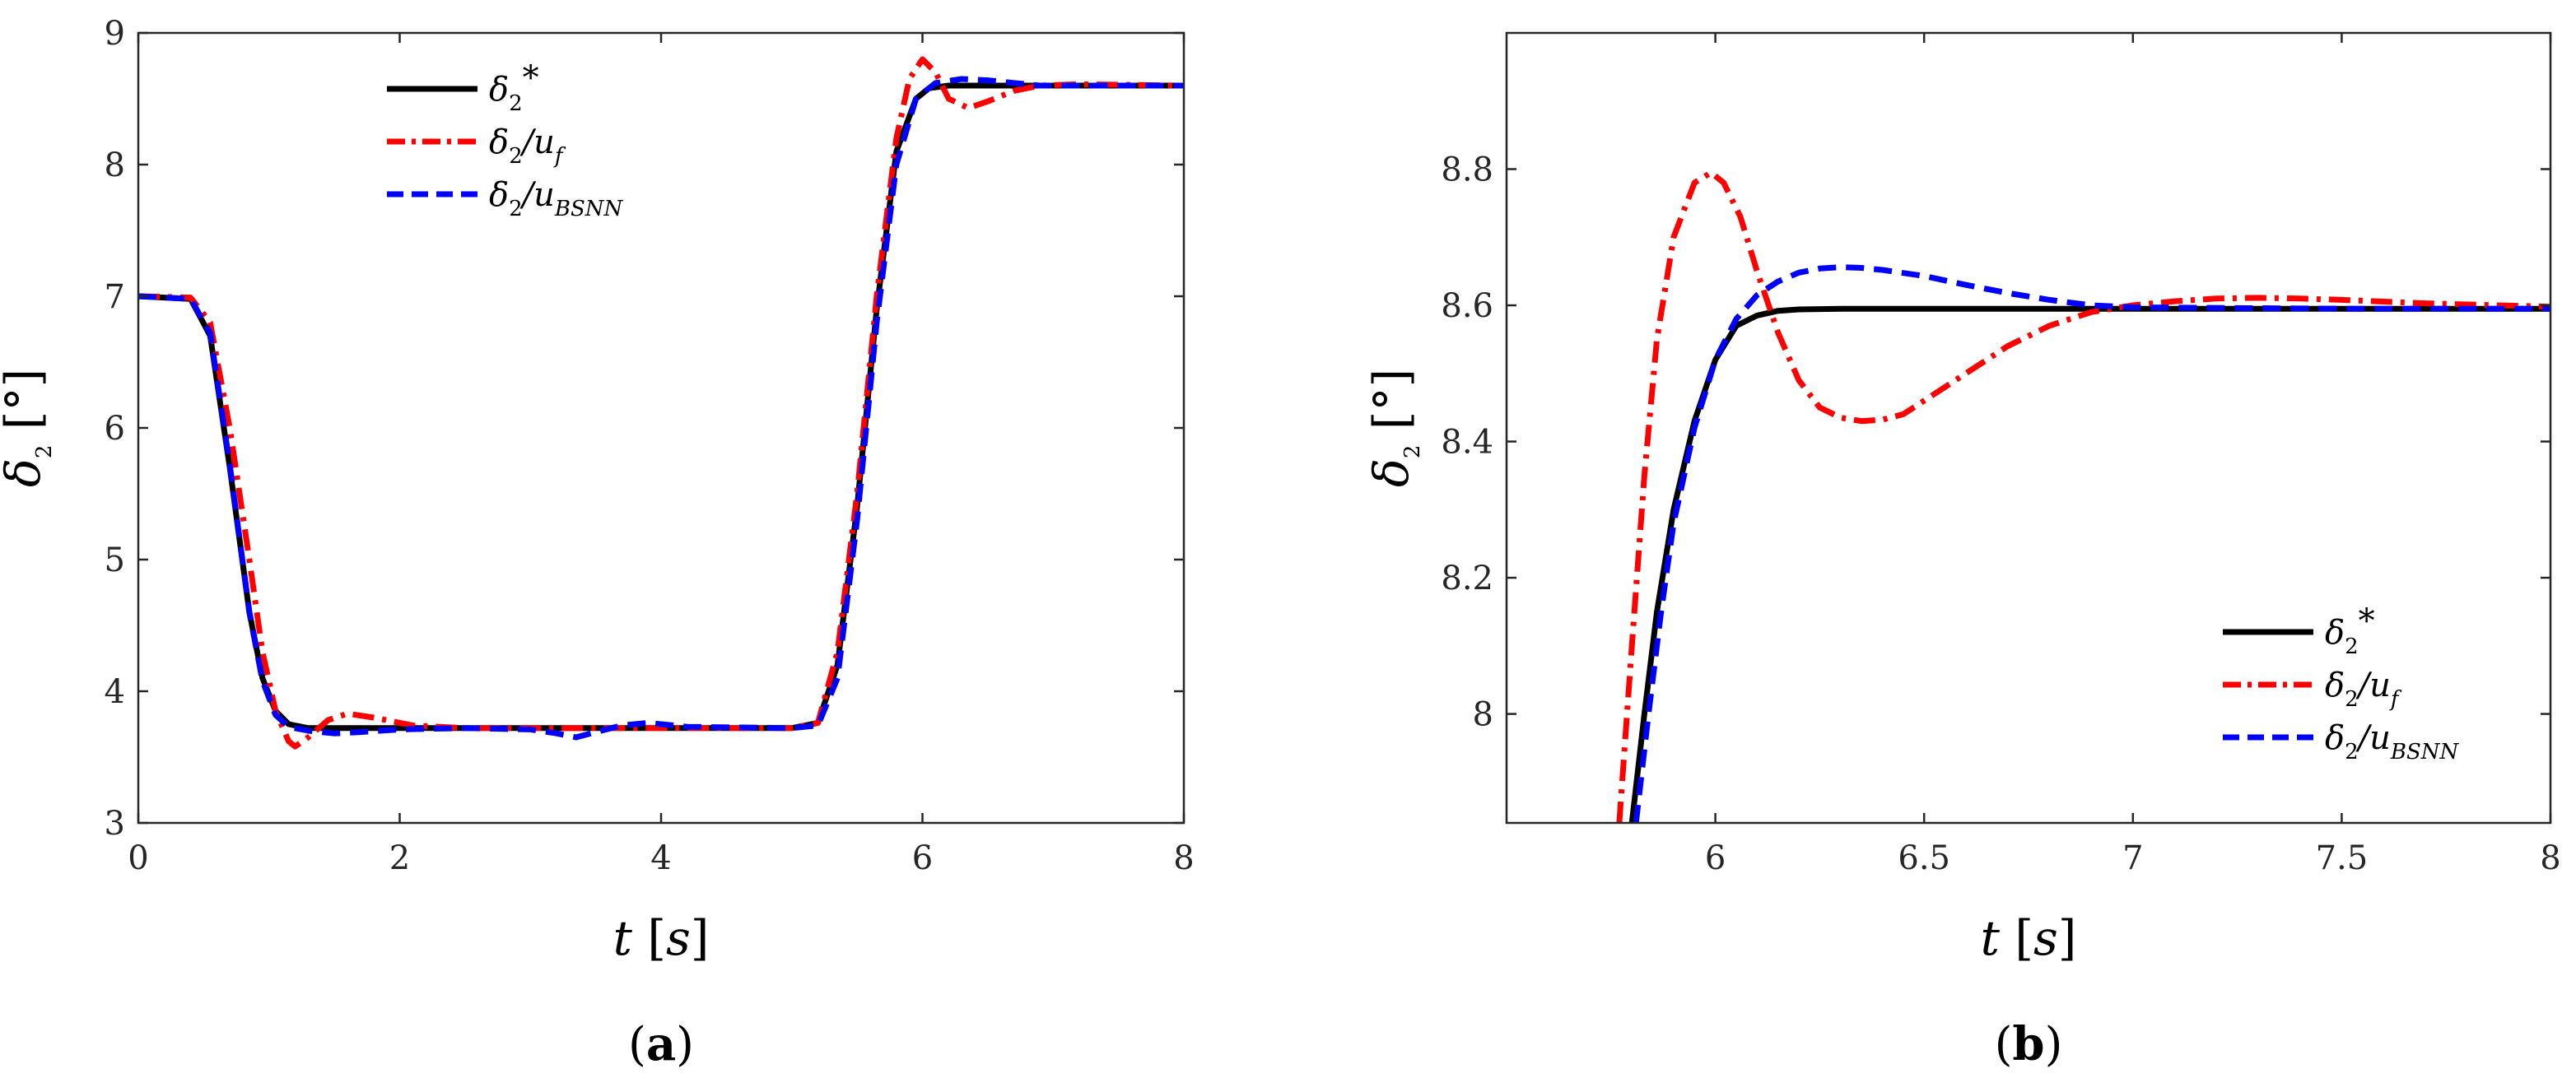 The width and height of the screenshot is (2576, 1092). What do you see at coordinates (1467, 578) in the screenshot?
I see `y-tick-label: 8.2` at bounding box center [1467, 578].